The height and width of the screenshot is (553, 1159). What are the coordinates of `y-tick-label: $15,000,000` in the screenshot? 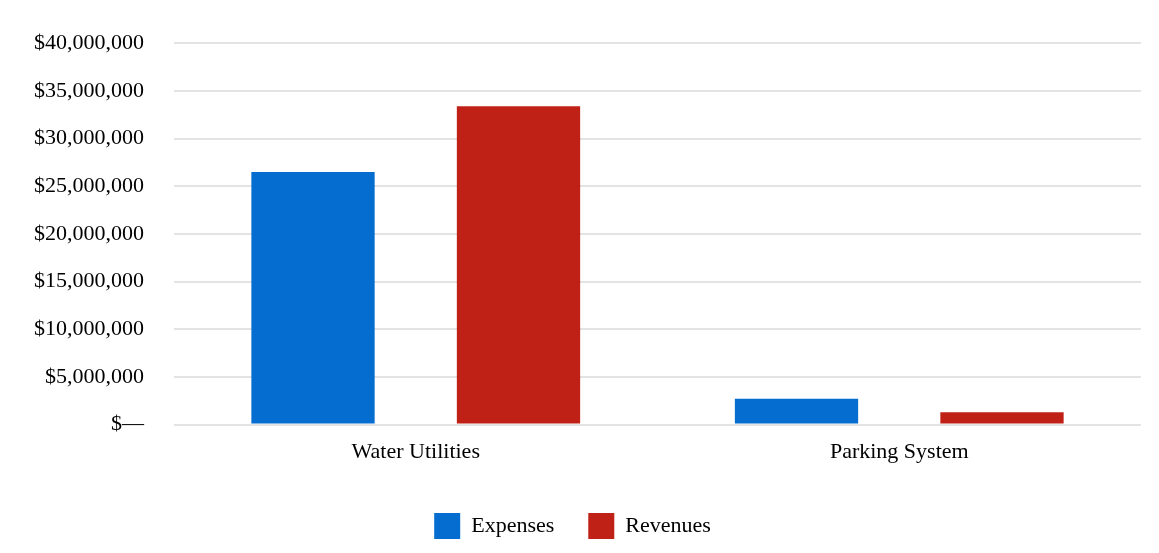 It's located at (89, 280).